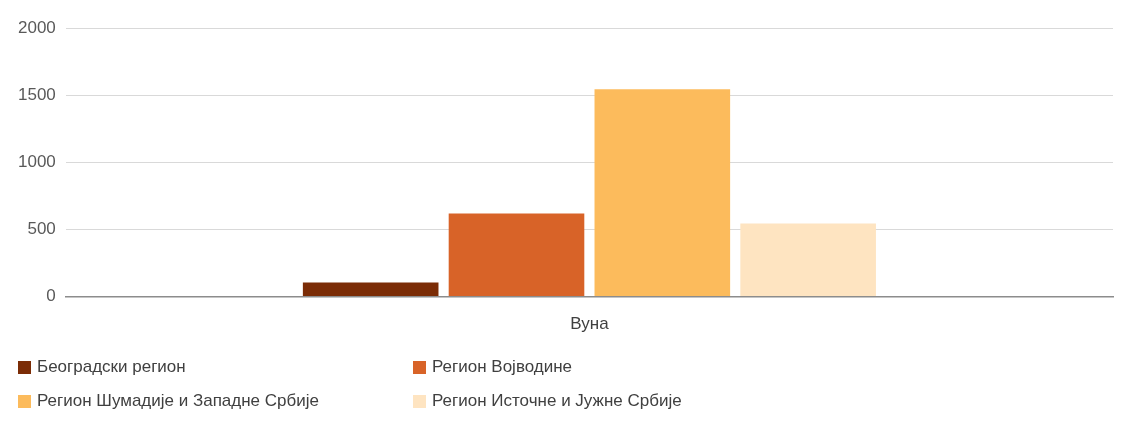 This screenshot has width=1123, height=435. I want to click on y-tick-label: 1000, so click(36, 162).